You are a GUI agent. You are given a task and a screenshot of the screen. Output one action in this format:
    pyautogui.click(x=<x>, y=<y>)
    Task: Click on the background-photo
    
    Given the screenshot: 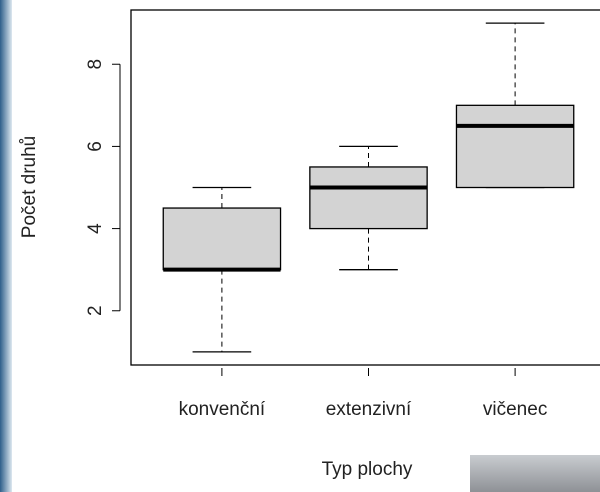 What is the action you would take?
    pyautogui.click(x=535, y=473)
    